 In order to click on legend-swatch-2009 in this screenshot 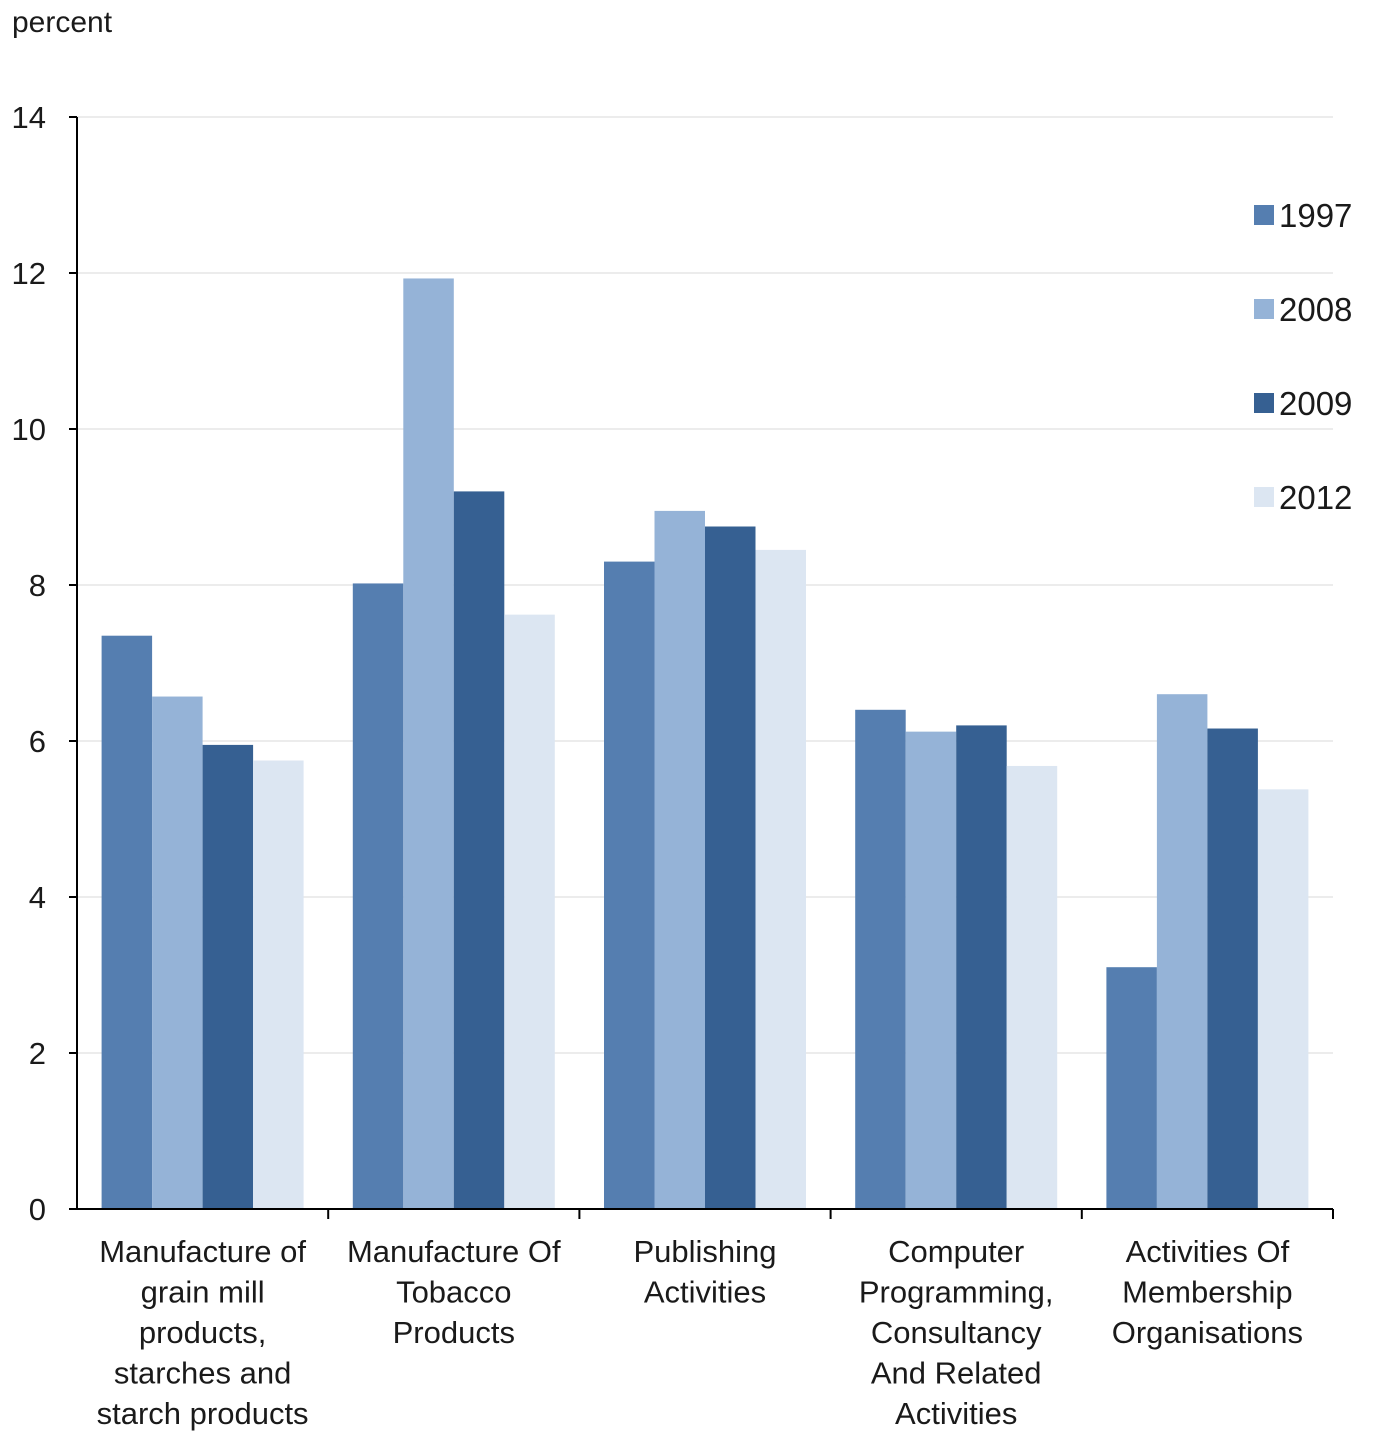, I will do `click(1264, 403)`.